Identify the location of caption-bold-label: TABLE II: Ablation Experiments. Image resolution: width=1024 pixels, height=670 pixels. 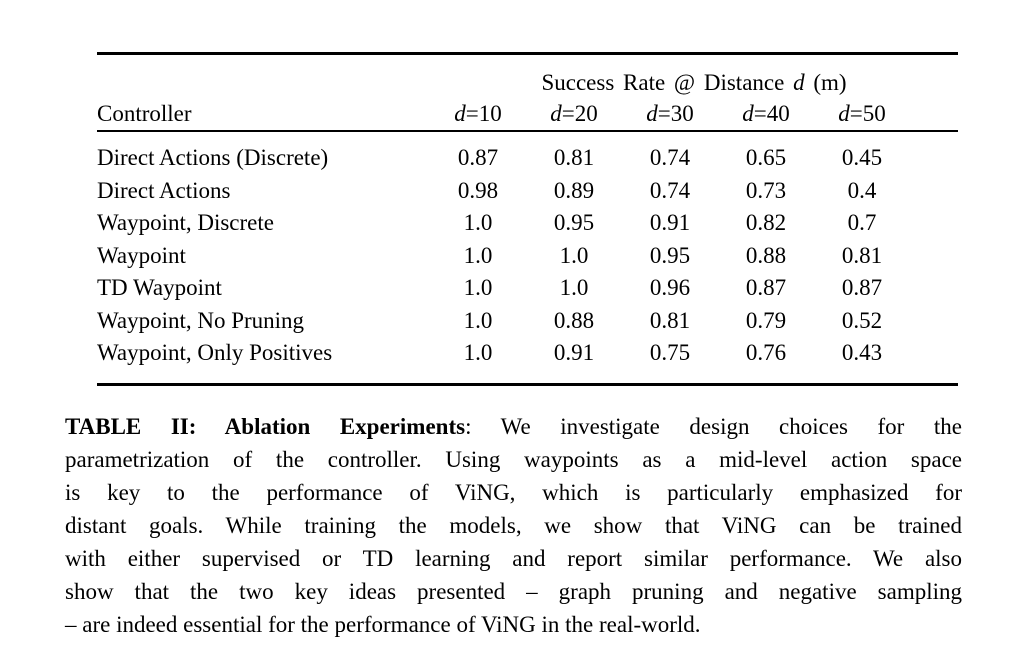
(265, 426).